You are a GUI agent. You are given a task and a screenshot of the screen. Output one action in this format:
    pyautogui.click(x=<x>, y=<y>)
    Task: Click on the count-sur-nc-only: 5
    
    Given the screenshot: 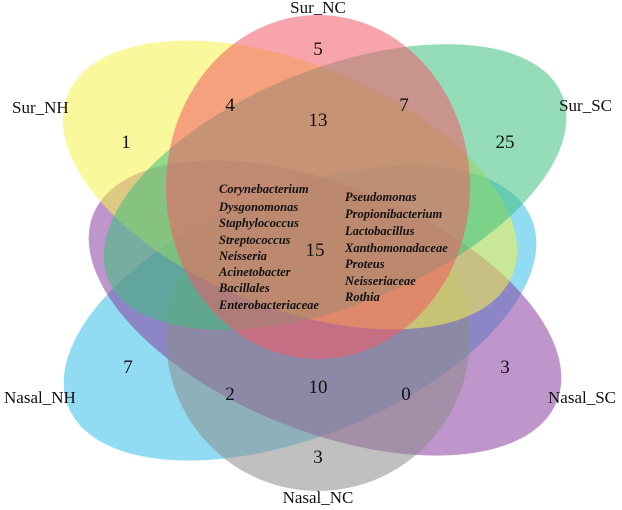 What is the action you would take?
    pyautogui.click(x=318, y=49)
    